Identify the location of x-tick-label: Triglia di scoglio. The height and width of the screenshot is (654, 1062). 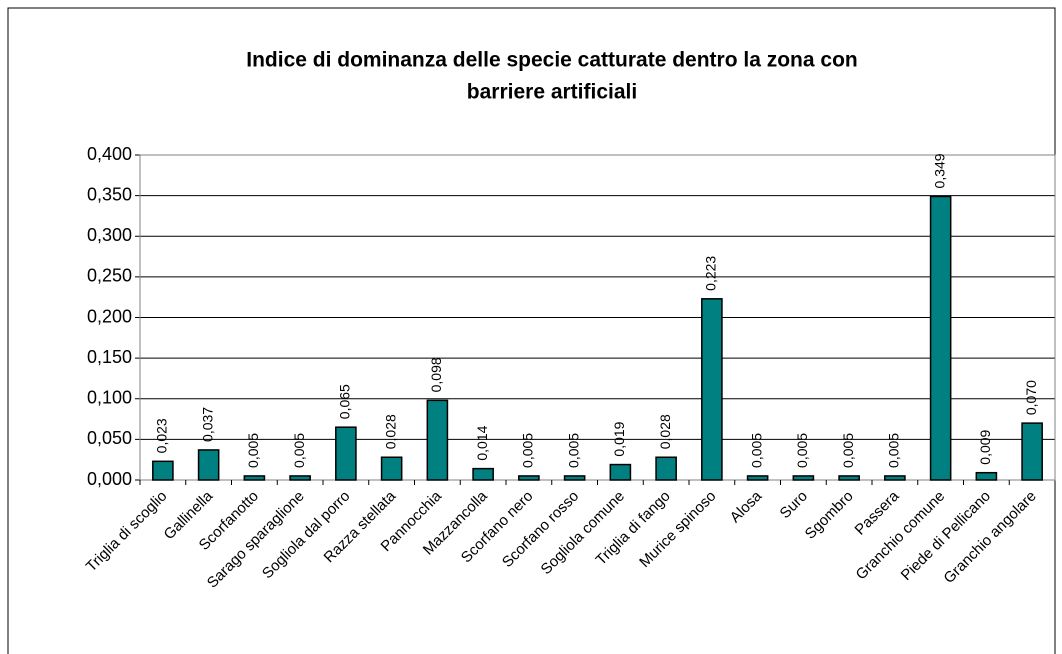
(127, 532).